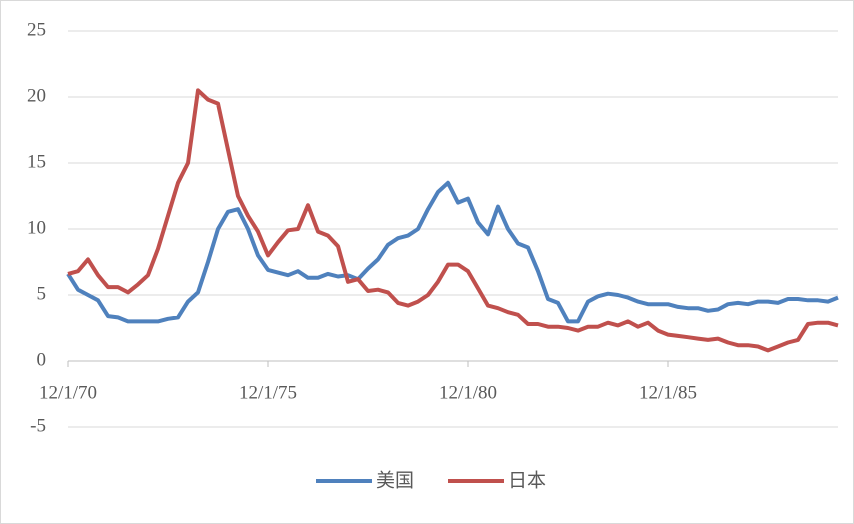 This screenshot has width=854, height=524. Describe the element at coordinates (36, 161) in the screenshot. I see `y-tick-label: 15` at that location.